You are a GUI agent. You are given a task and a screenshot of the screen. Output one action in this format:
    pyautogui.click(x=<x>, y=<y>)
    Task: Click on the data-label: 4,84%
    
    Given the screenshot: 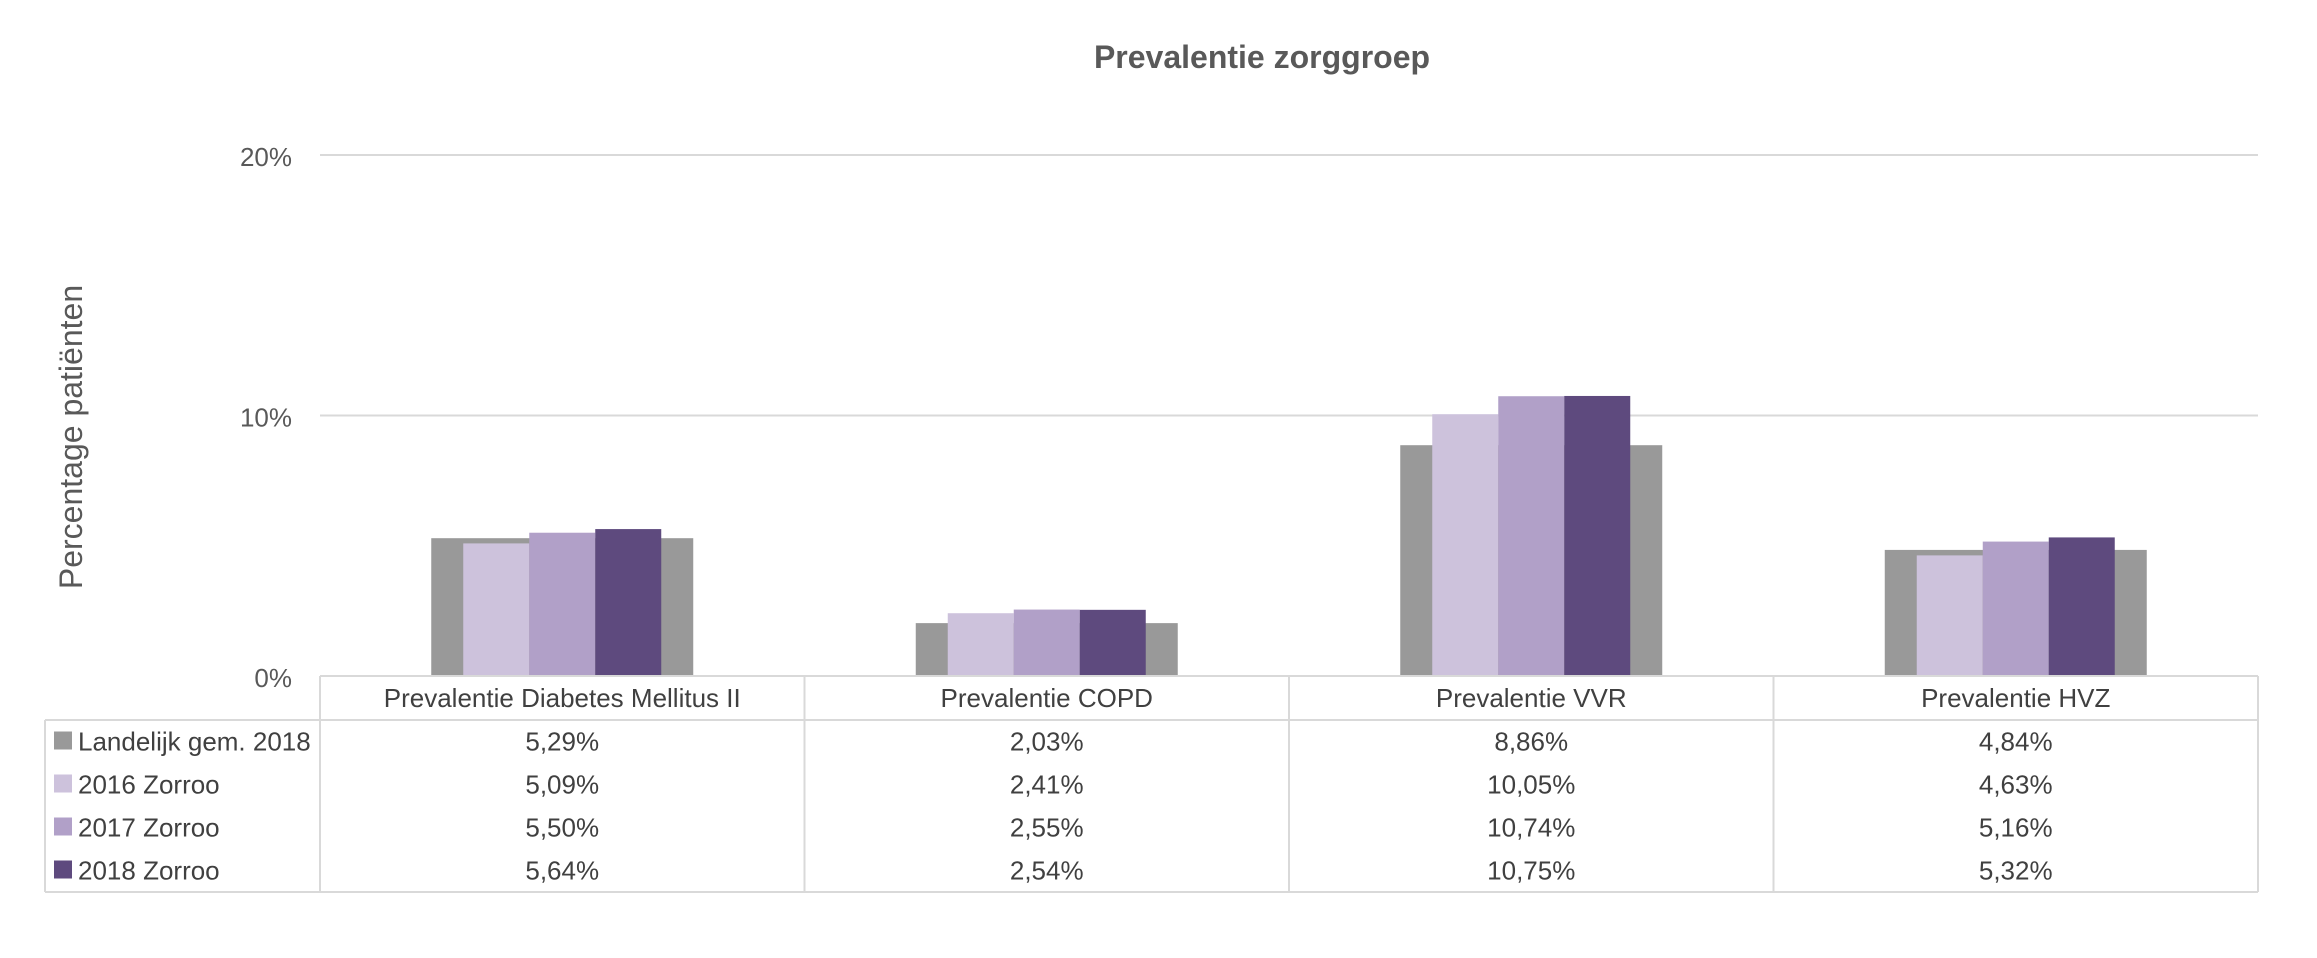 What is the action you would take?
    pyautogui.click(x=2016, y=742)
    